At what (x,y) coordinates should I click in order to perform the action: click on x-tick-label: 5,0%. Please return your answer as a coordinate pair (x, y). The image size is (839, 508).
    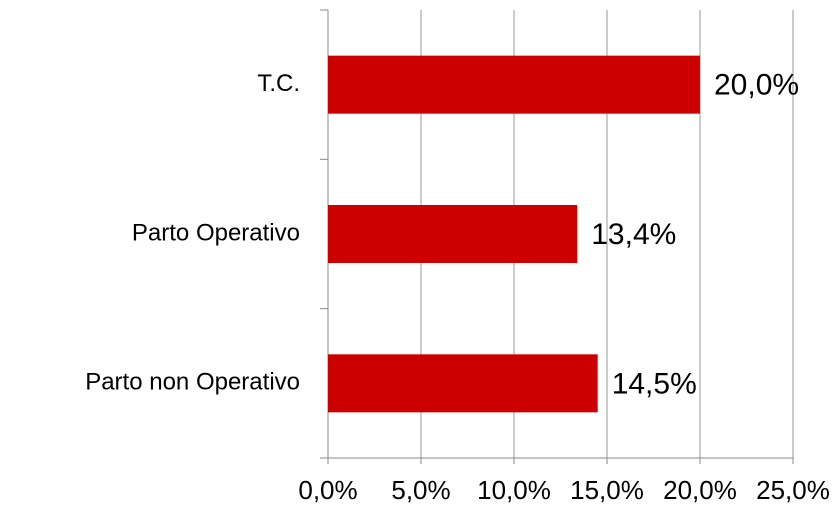
    Looking at the image, I should click on (420, 490).